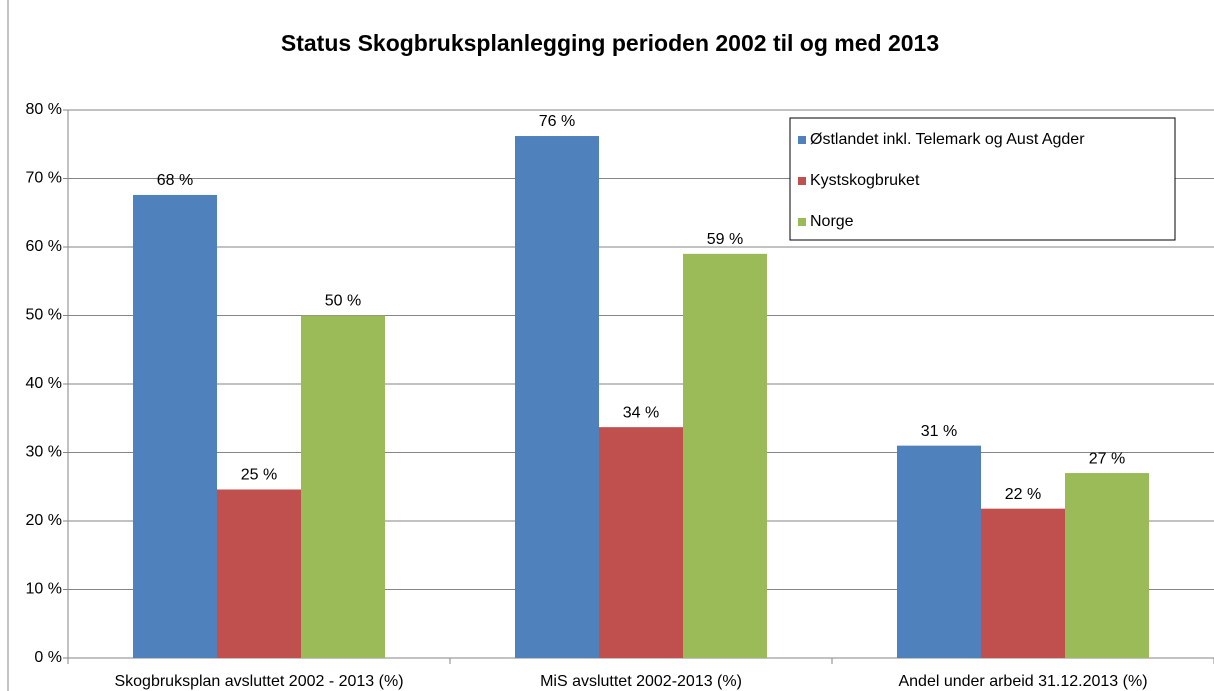 This screenshot has height=691, width=1214. I want to click on y-tick-label: 60 %, so click(44, 246).